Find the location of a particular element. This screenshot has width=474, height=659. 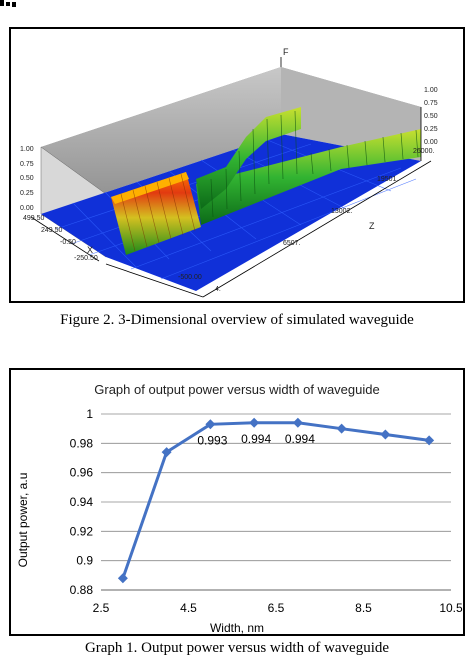

x-axis-line is located at coordinates (65, 239).